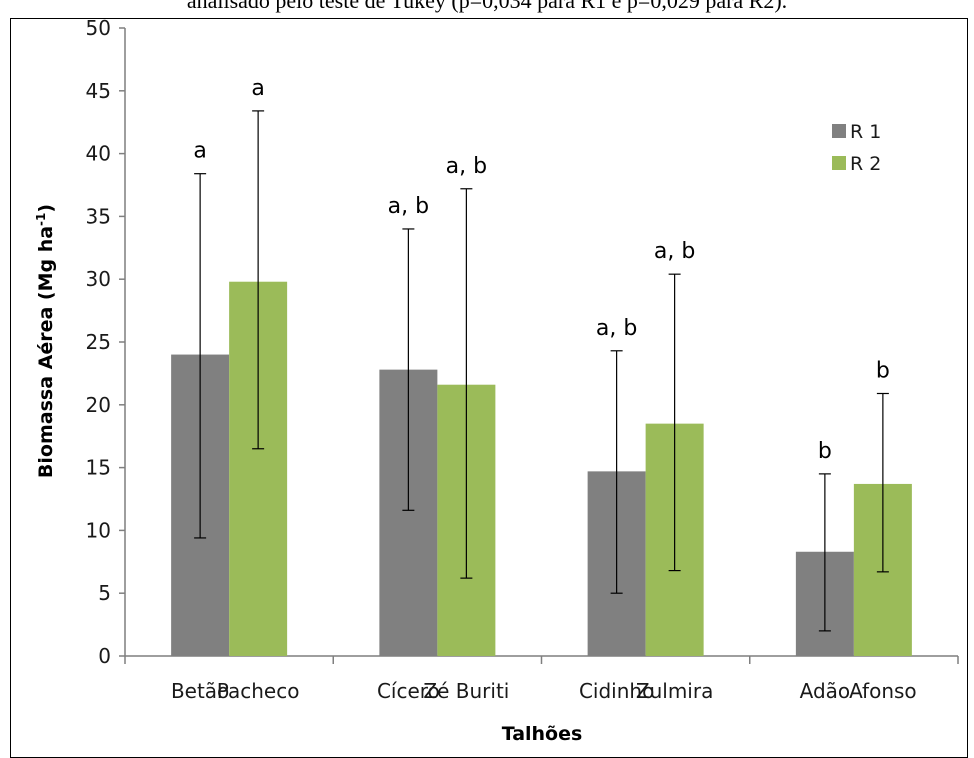 The height and width of the screenshot is (758, 974). I want to click on y-tick-label: 50, so click(98, 28).